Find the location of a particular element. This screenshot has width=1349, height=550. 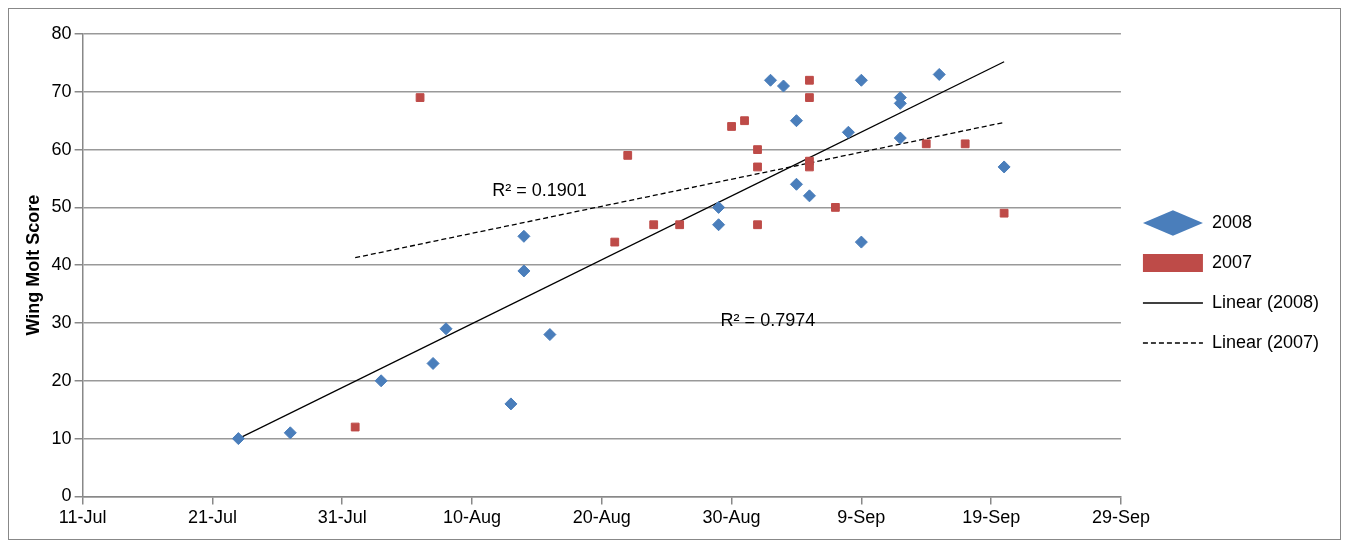

legend-label: Linear (2007) is located at coordinates (1265, 341).